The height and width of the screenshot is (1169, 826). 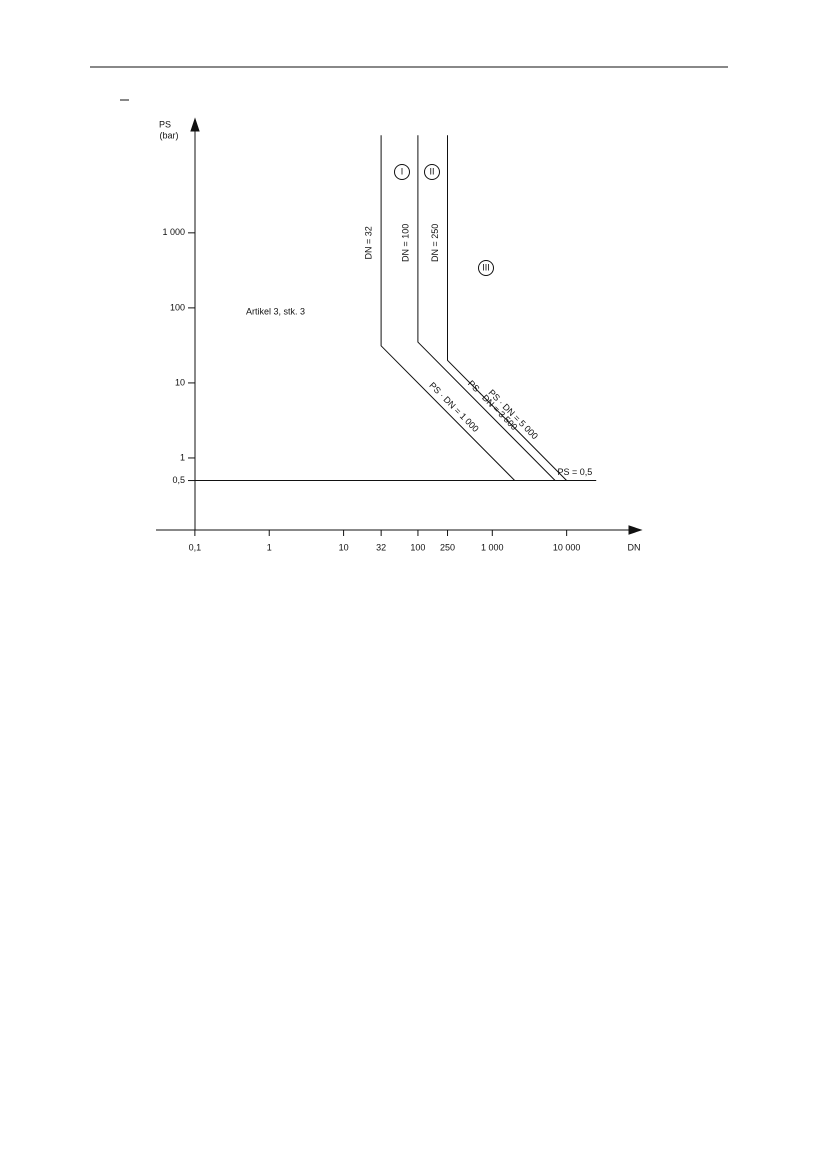 What do you see at coordinates (435, 243) in the screenshot?
I see `series-label: DN = 250` at bounding box center [435, 243].